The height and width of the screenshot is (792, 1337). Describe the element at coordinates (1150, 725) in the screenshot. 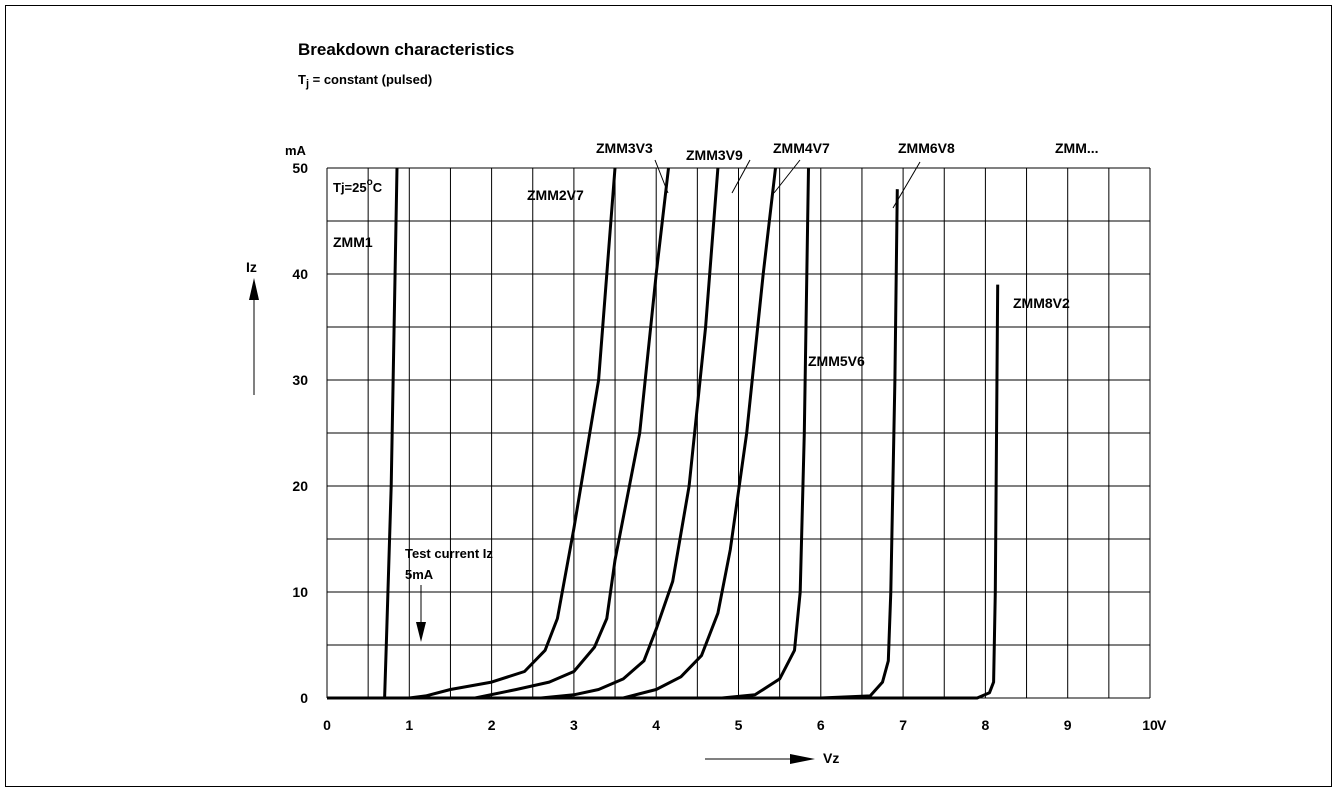

I see `x-tick-label: 10` at that location.